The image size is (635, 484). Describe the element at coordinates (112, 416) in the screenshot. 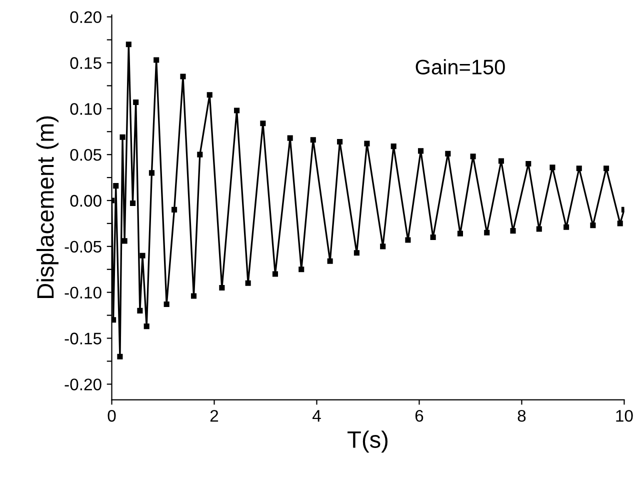

I see `x-tick-label: 0` at that location.